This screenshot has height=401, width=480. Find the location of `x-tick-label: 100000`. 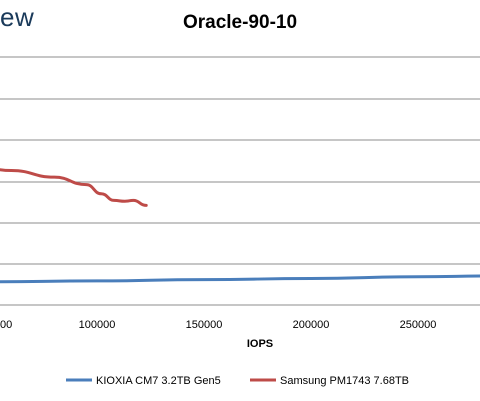

x-tick-label: 100000 is located at coordinates (97, 325).